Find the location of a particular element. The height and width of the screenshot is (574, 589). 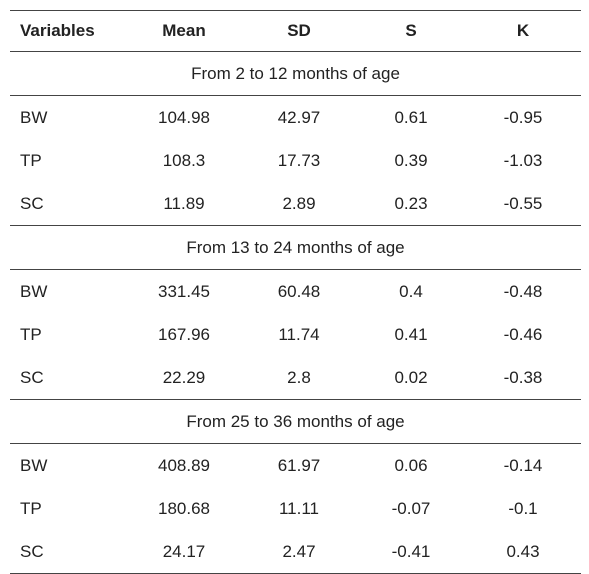

table-row: SC 24.17 2.47 -0.41 0.43 is located at coordinates (295, 552).